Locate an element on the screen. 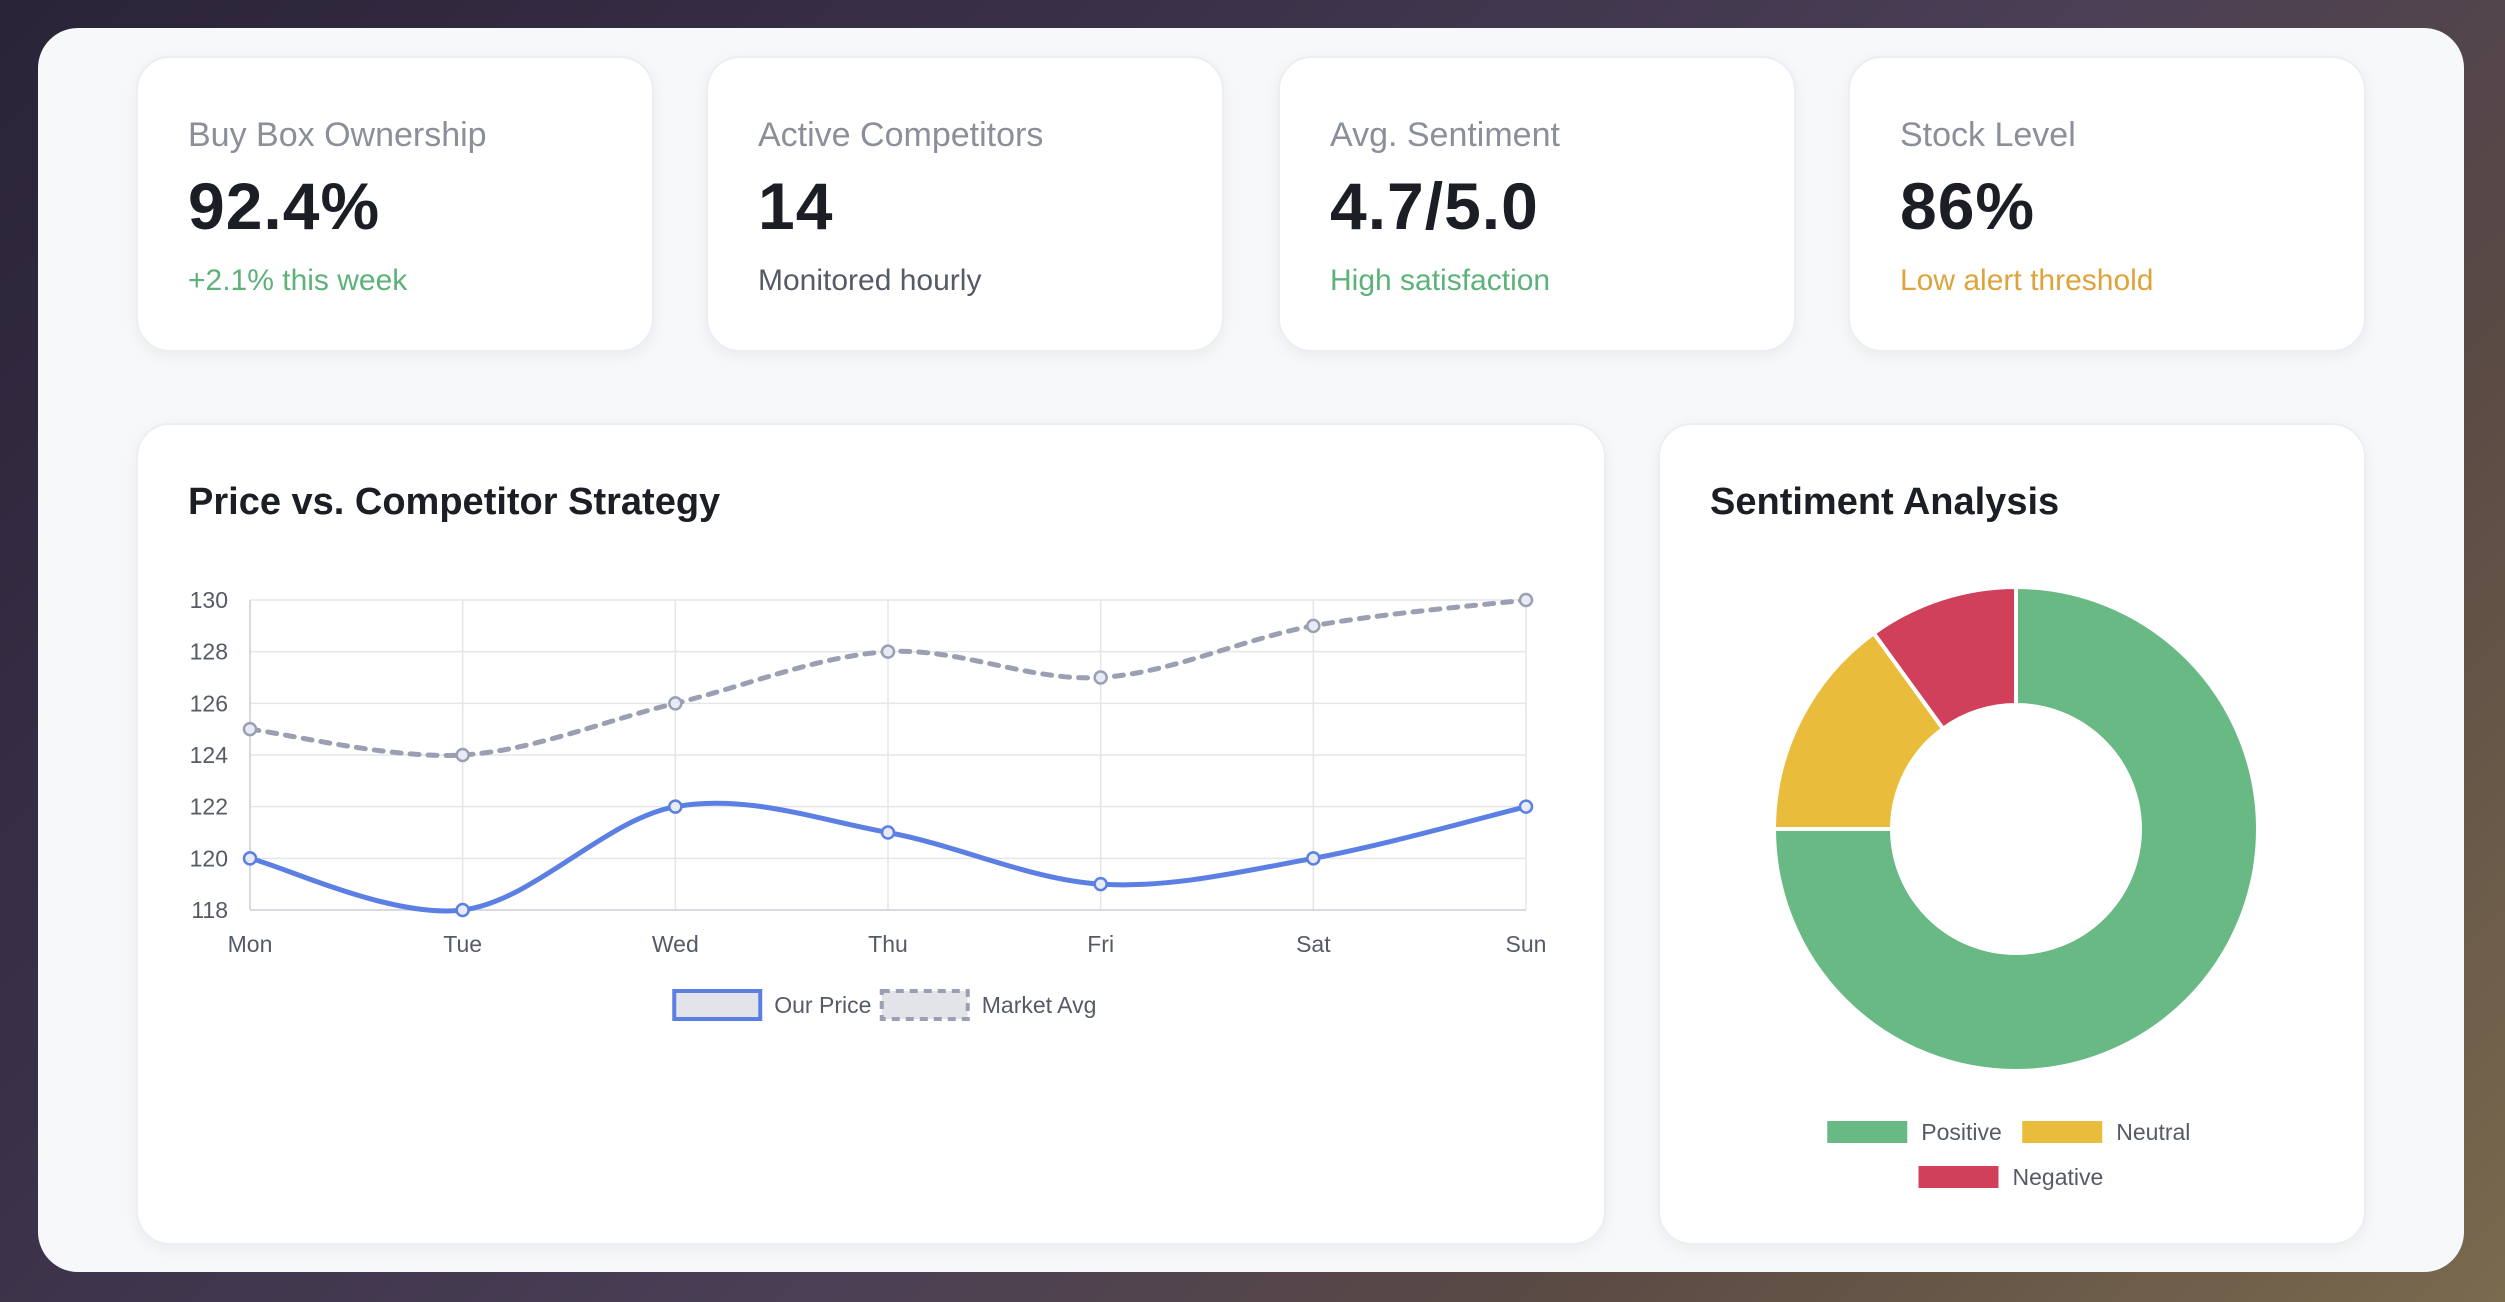 This screenshot has width=2505, height=1302. stat-card-competitors: Active Competitors 14 Monitored hourly is located at coordinates (965, 204).